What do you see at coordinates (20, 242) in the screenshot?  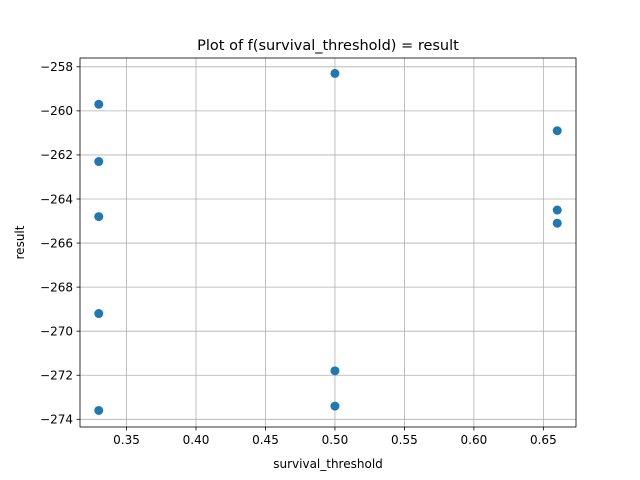 I see `y-axis-title: result` at bounding box center [20, 242].